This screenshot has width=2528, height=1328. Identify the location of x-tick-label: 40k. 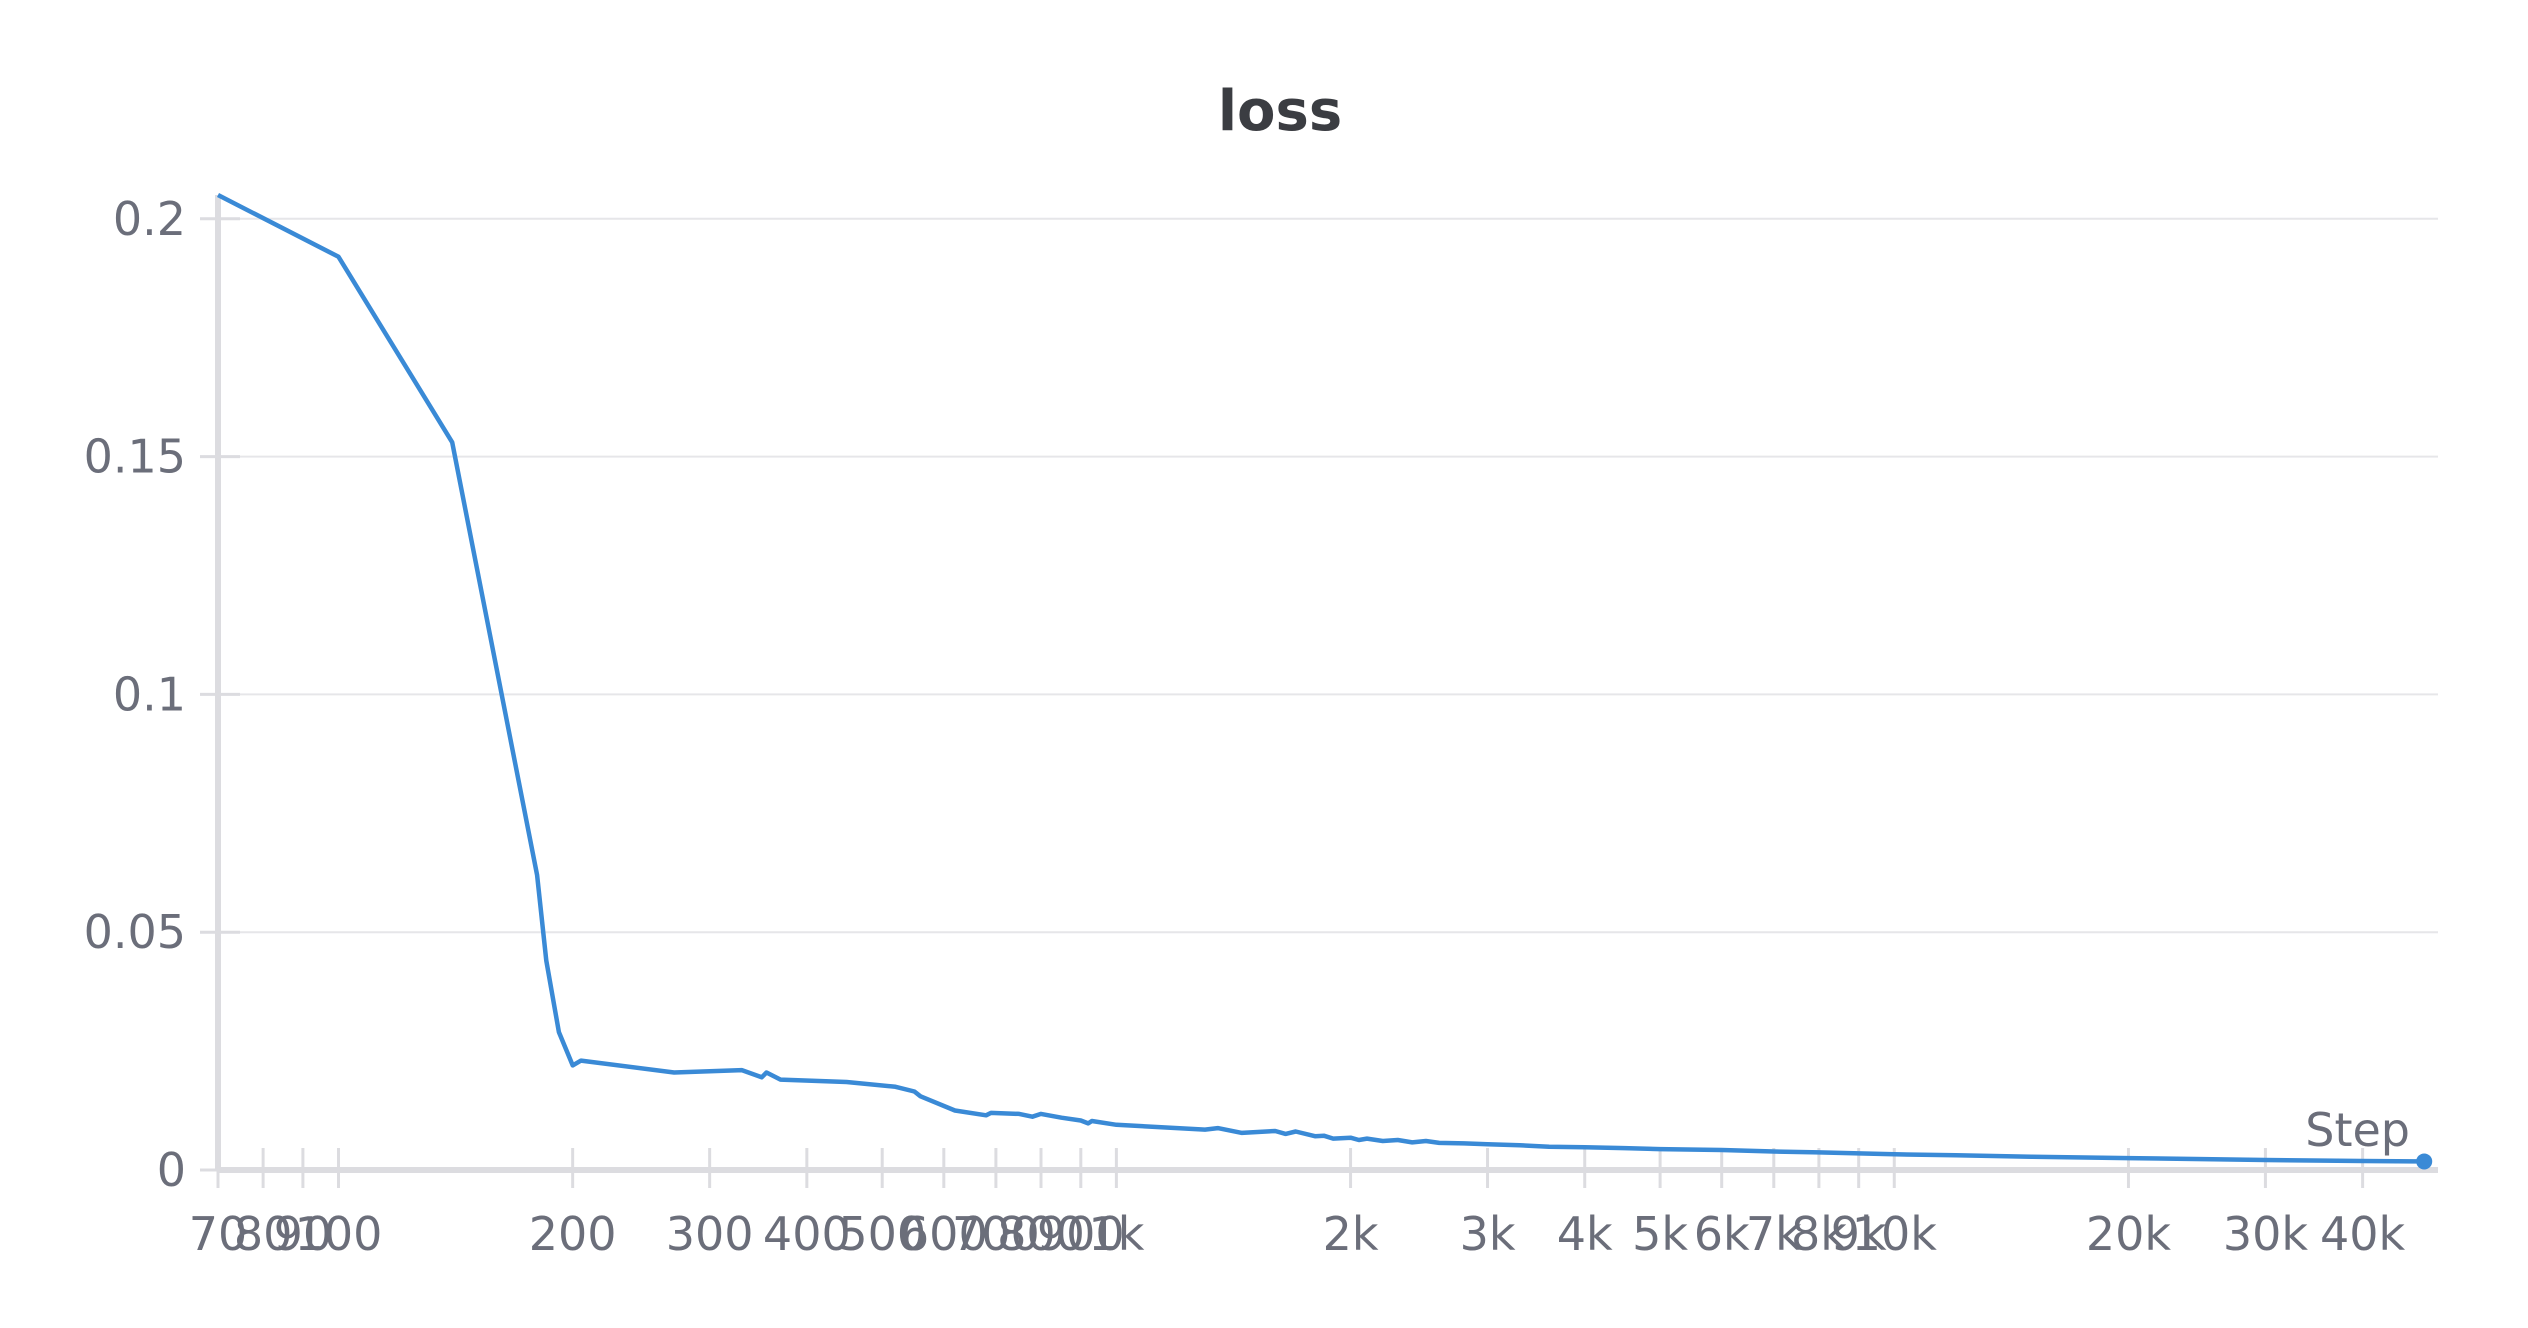
(2363, 1234).